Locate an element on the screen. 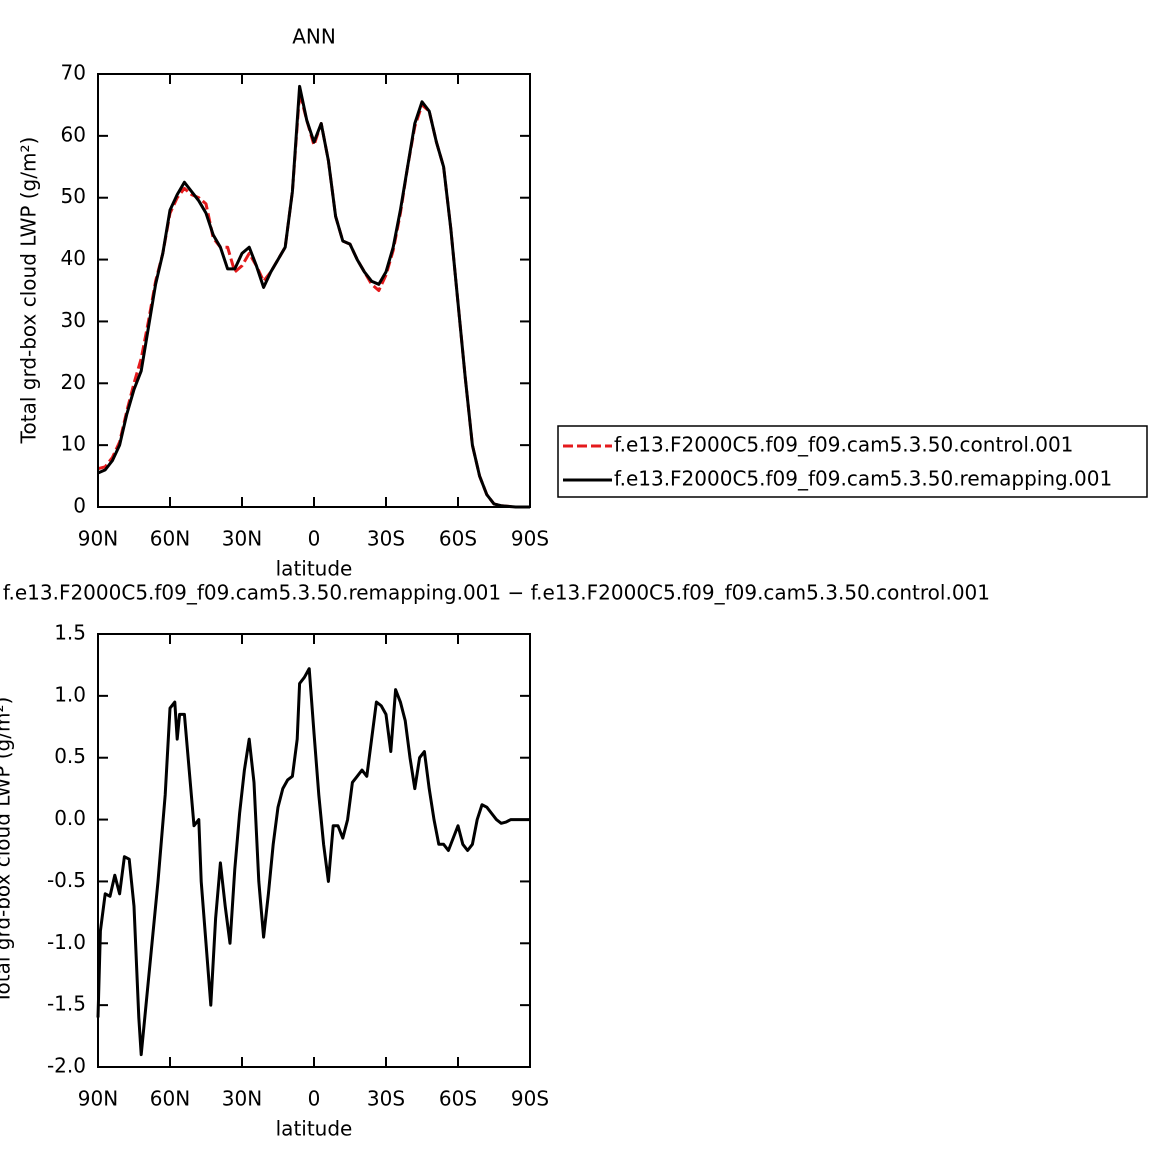 The width and height of the screenshot is (1163, 1163). y-tick-label: -0.5 is located at coordinates (66, 880).